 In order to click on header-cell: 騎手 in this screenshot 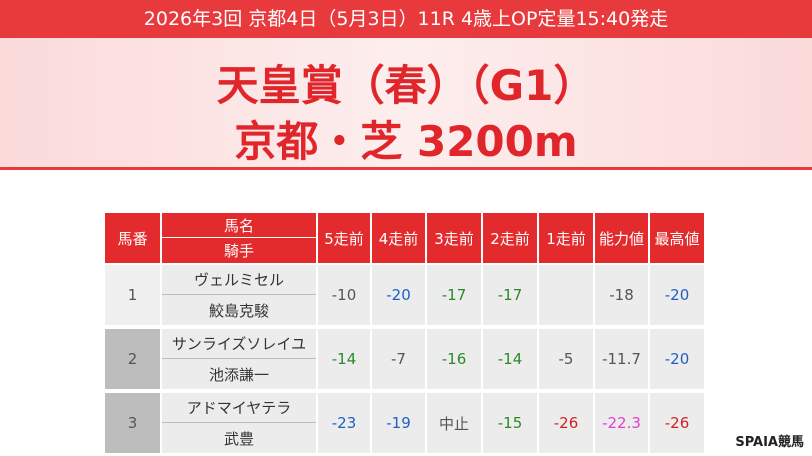, I will do `click(239, 250)`.